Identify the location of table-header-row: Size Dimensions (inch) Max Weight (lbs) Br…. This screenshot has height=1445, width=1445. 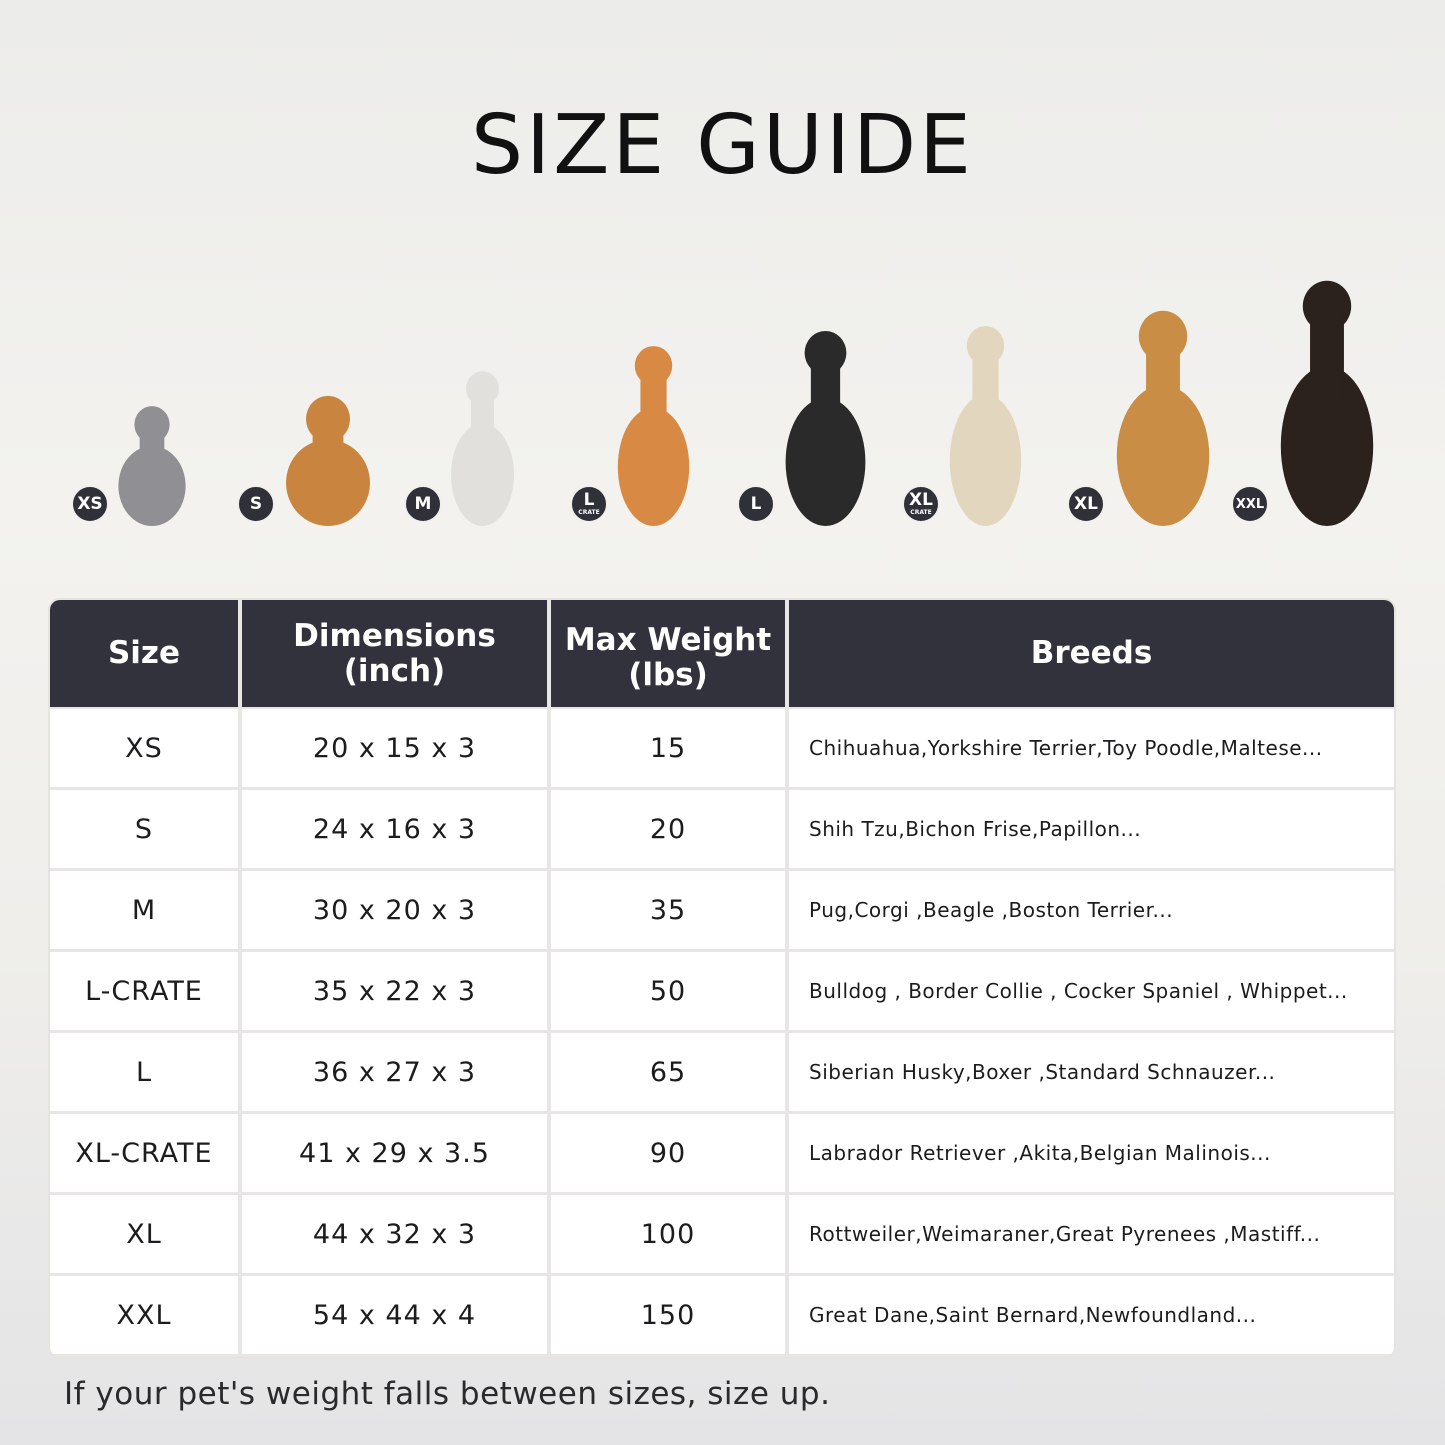
(722, 653).